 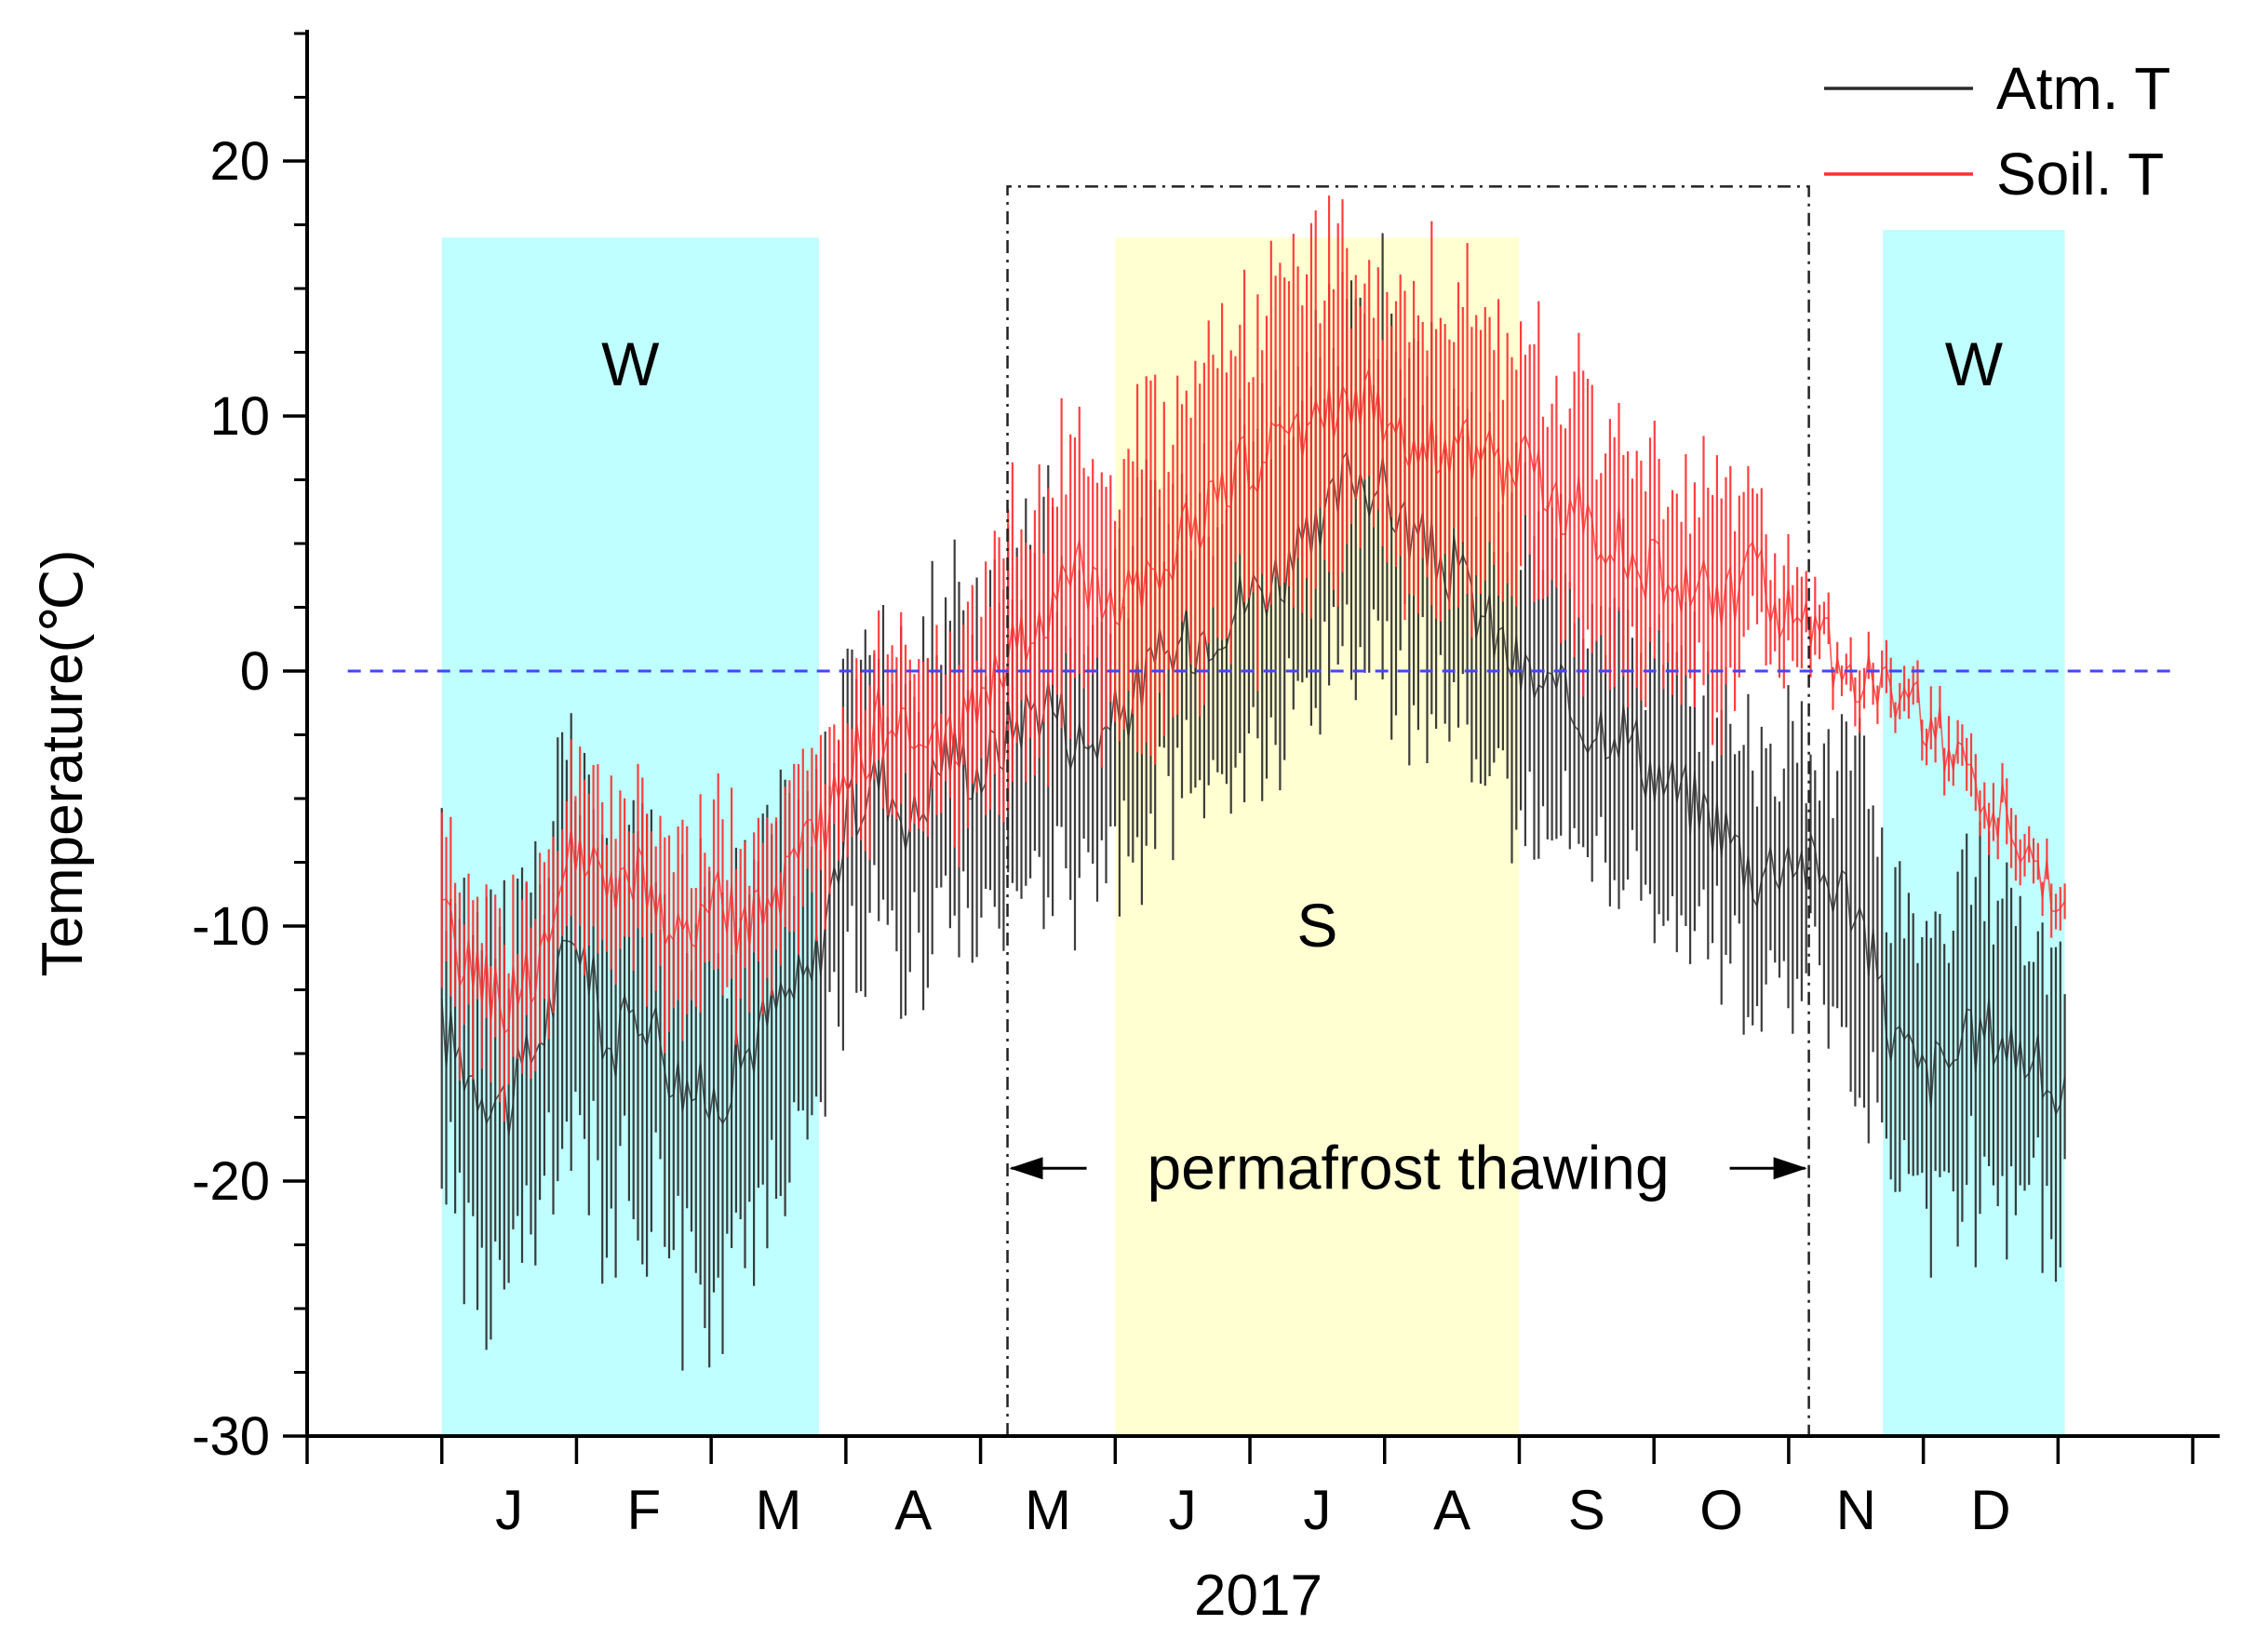 What do you see at coordinates (1316, 925) in the screenshot?
I see `region-1-label: S` at bounding box center [1316, 925].